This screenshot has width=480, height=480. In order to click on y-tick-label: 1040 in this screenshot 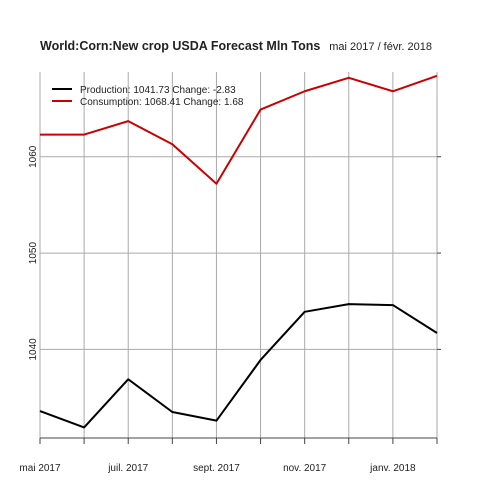, I will do `click(33, 349)`.